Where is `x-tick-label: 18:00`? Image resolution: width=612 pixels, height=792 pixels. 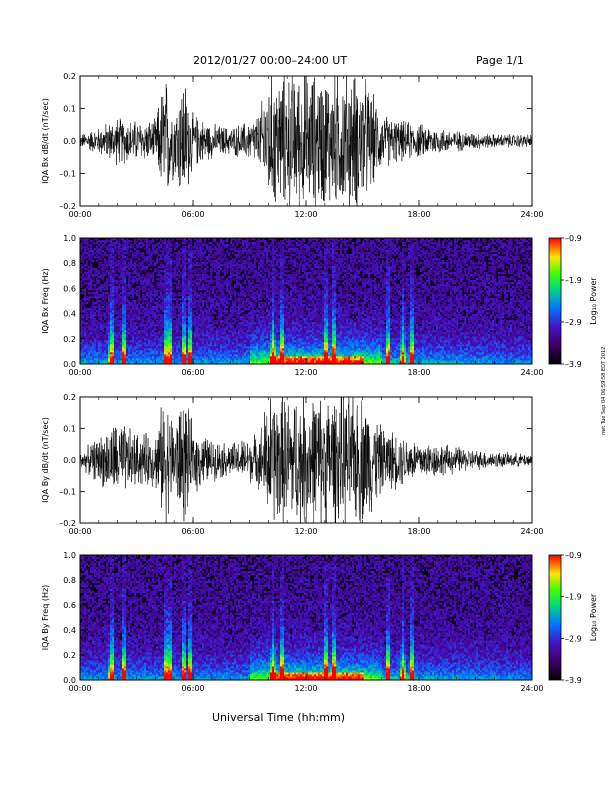 x-tick-label: 18:00 is located at coordinates (418, 214).